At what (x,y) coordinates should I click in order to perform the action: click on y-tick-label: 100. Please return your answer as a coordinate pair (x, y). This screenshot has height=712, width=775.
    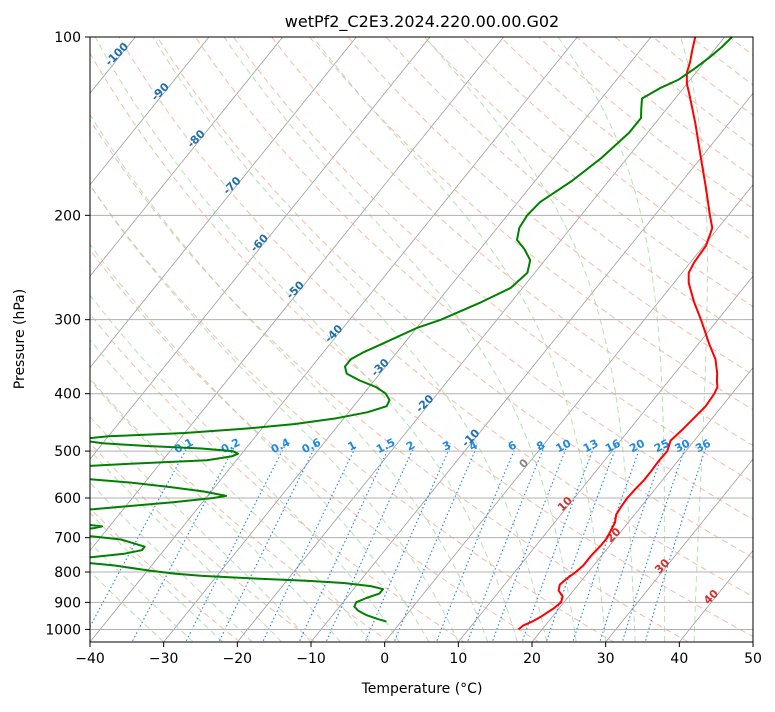
    Looking at the image, I should click on (67, 38).